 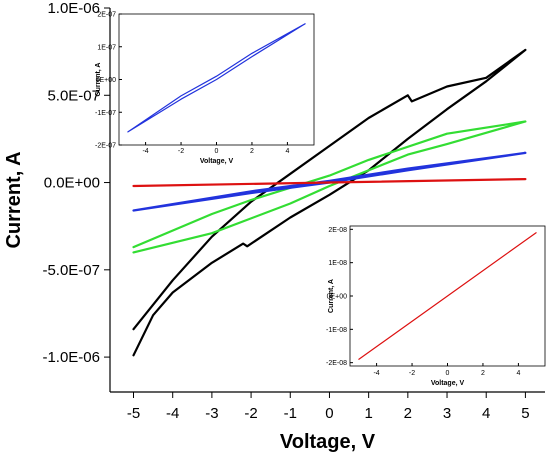 I want to click on inset-top-x-tick-label: 0, so click(x=217, y=151).